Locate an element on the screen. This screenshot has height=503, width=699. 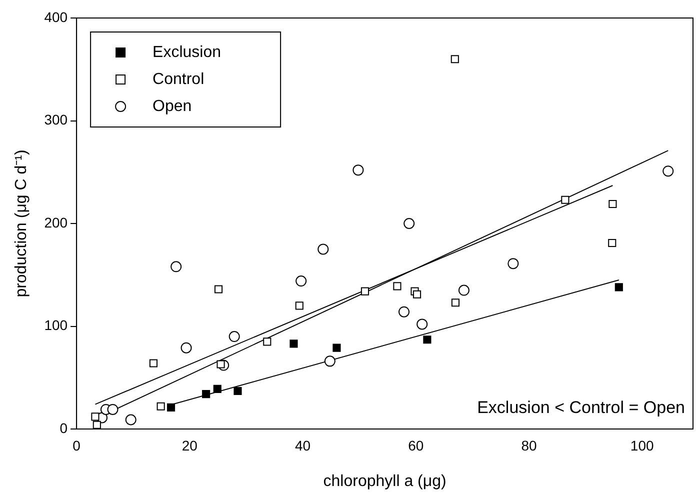
y-tick-label: 0 is located at coordinates (64, 428).